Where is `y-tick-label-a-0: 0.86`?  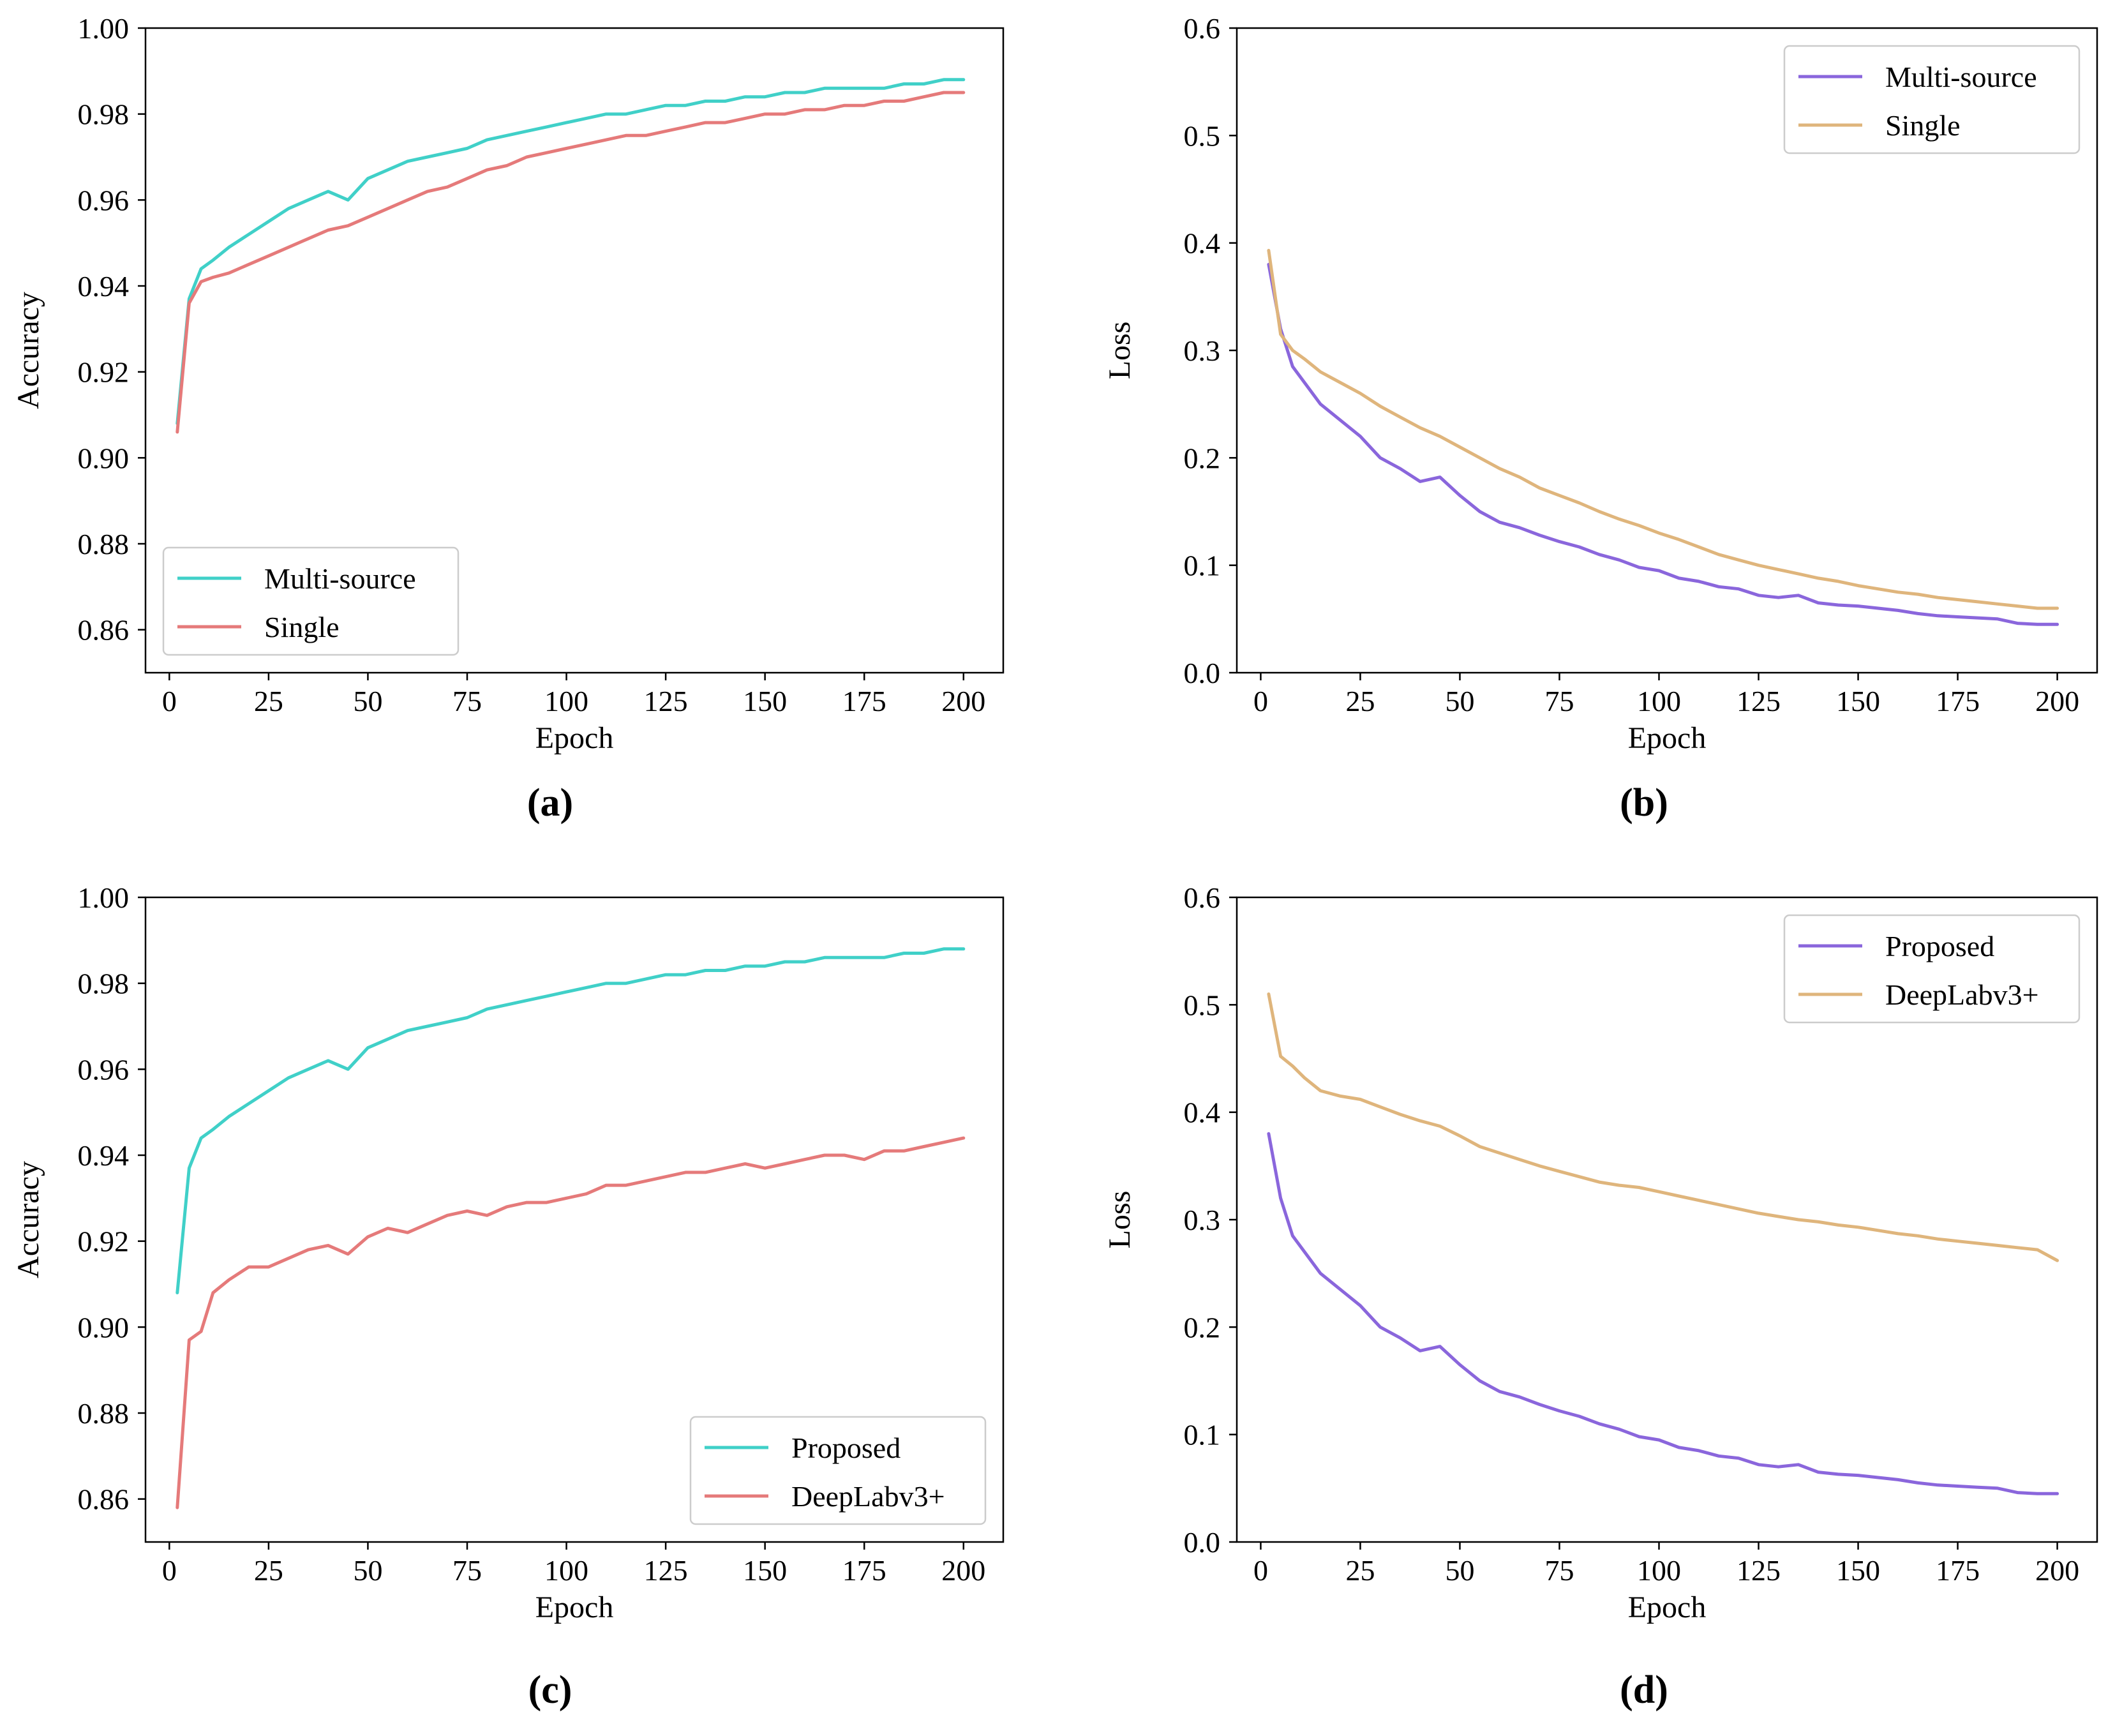 y-tick-label-a-0: 0.86 is located at coordinates (104, 630).